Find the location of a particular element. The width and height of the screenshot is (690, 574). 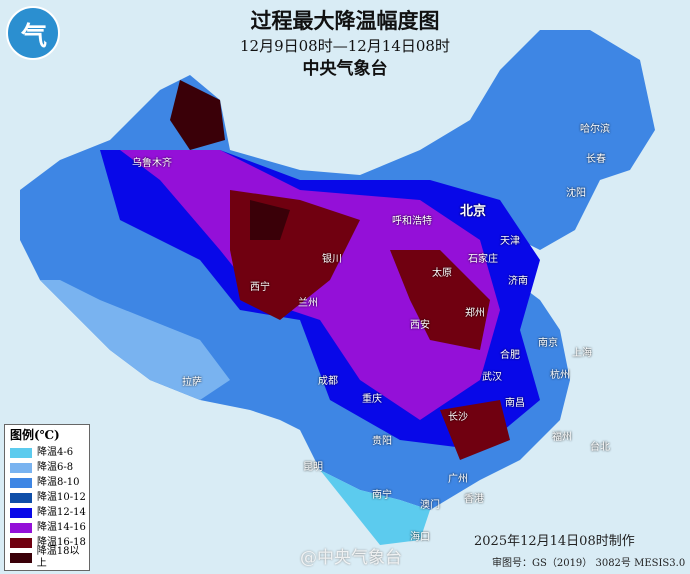

city-label: 沈阳 is located at coordinates (576, 193).